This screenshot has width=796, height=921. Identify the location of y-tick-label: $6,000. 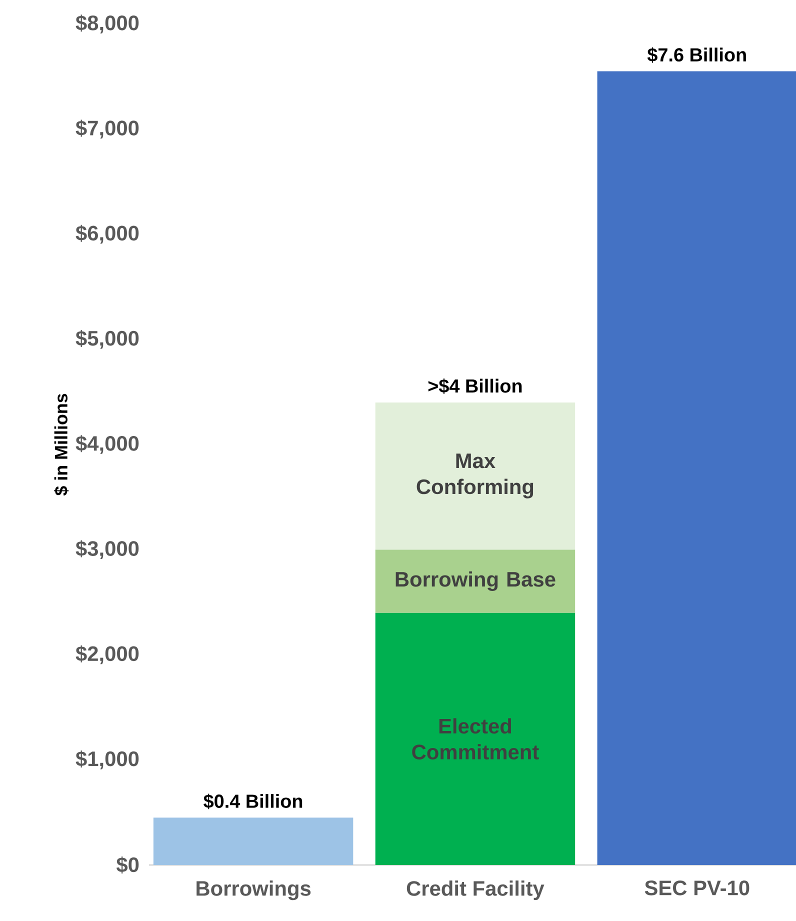
(107, 234).